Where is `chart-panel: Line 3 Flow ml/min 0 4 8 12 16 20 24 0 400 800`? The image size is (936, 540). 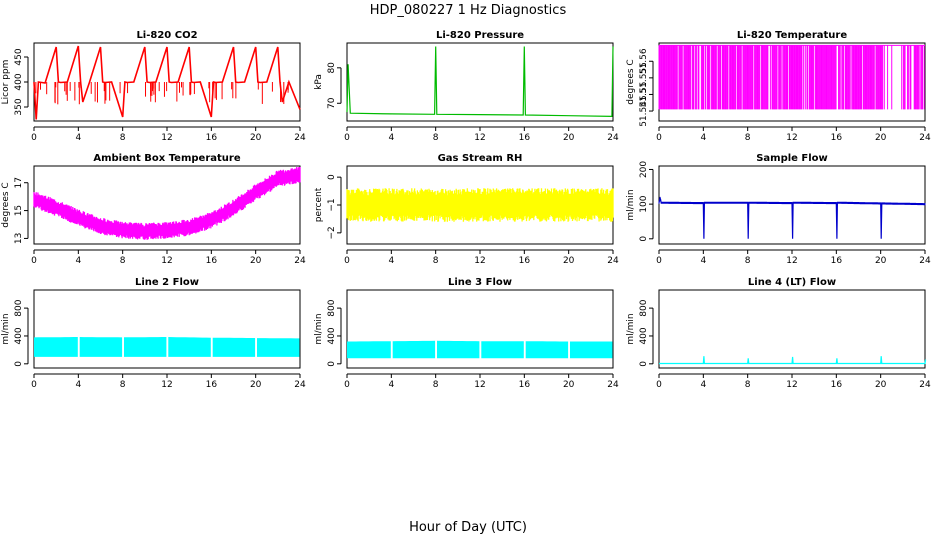
chart-panel: Line 3 Flow ml/min 0 4 8 12 16 20 24 0 400 800 is located at coordinates (466, 333).